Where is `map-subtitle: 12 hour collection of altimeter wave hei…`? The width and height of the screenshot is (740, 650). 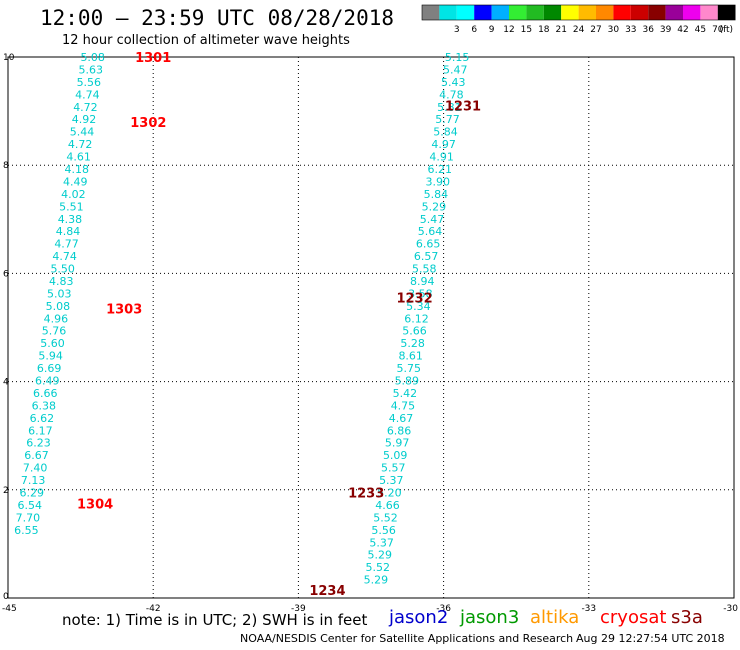 map-subtitle: 12 hour collection of altimeter wave hei… is located at coordinates (206, 40).